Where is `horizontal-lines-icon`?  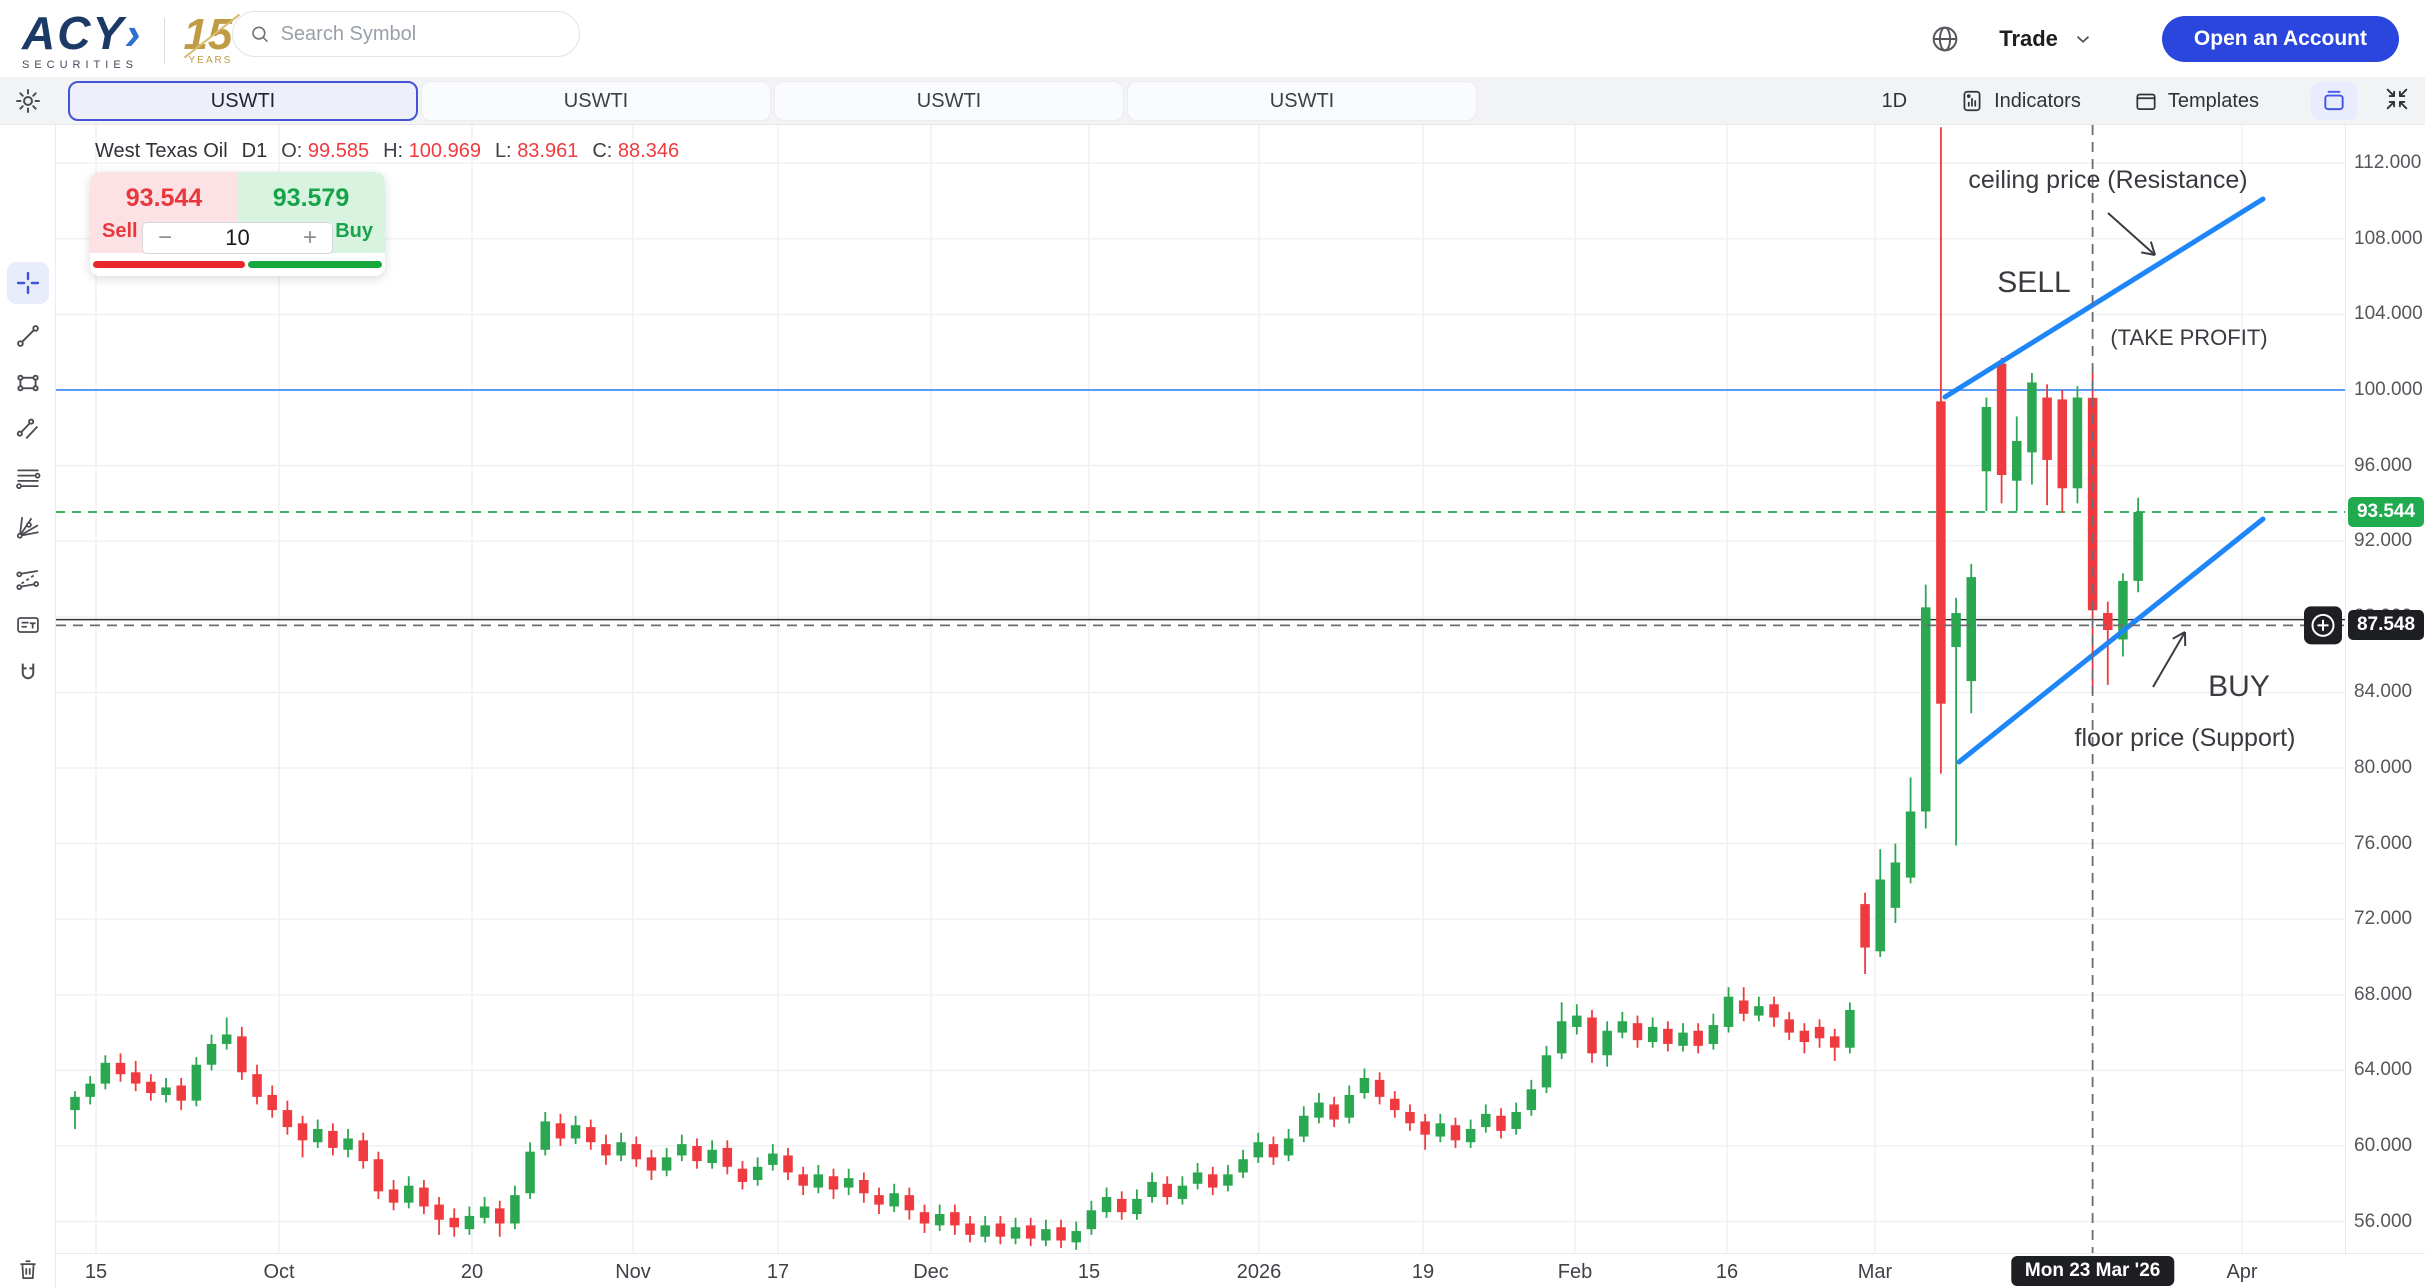 horizontal-lines-icon is located at coordinates (28, 479).